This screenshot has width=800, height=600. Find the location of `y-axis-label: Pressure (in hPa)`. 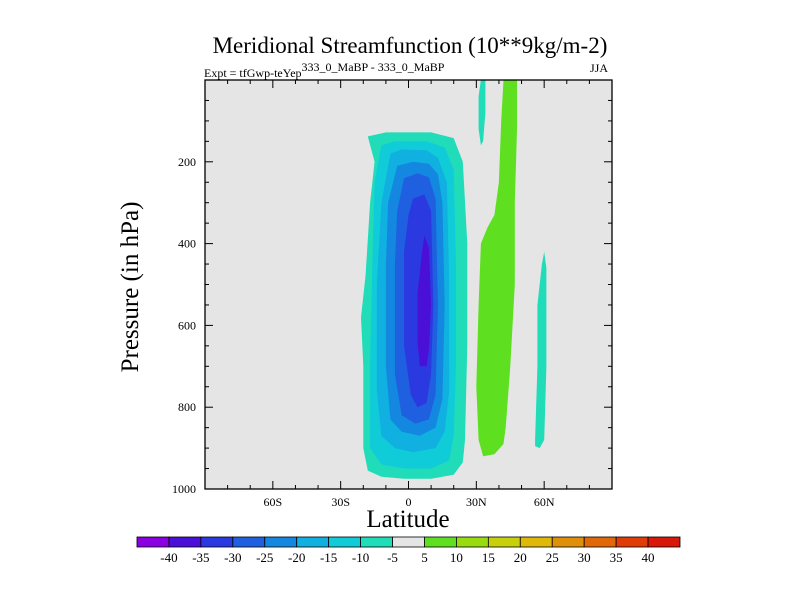

y-axis-label: Pressure (in hPa) is located at coordinates (130, 287).